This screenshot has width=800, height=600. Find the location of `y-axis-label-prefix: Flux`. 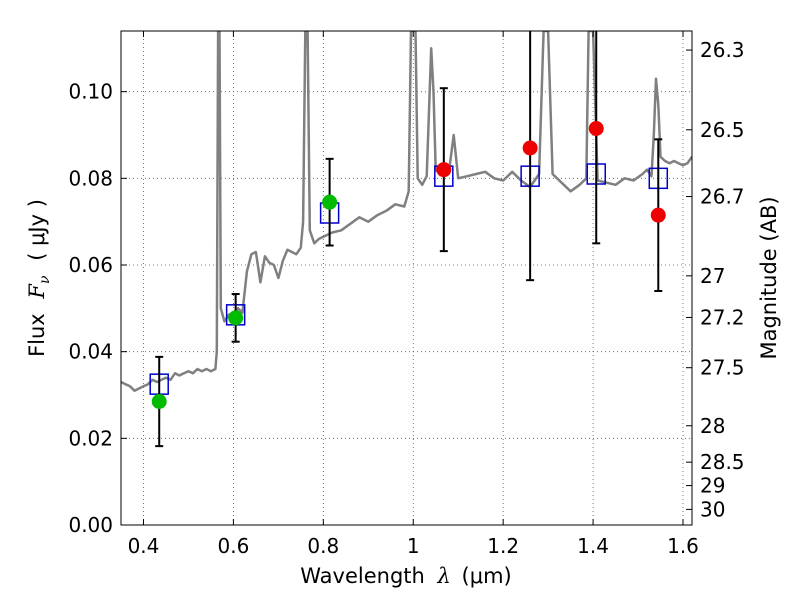

y-axis-label-prefix: Flux is located at coordinates (37, 335).